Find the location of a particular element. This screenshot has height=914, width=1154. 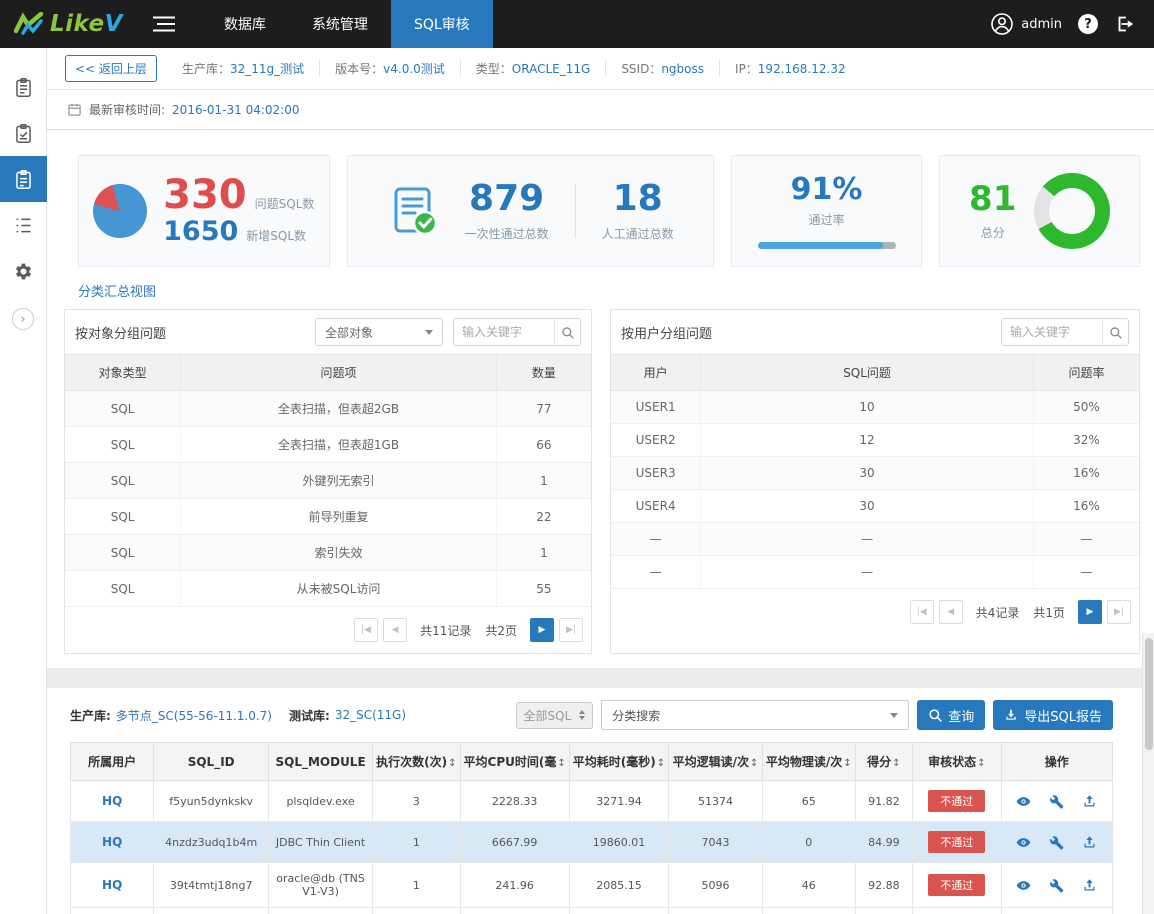

sidebar-item-sql-audit-active is located at coordinates (23, 179).